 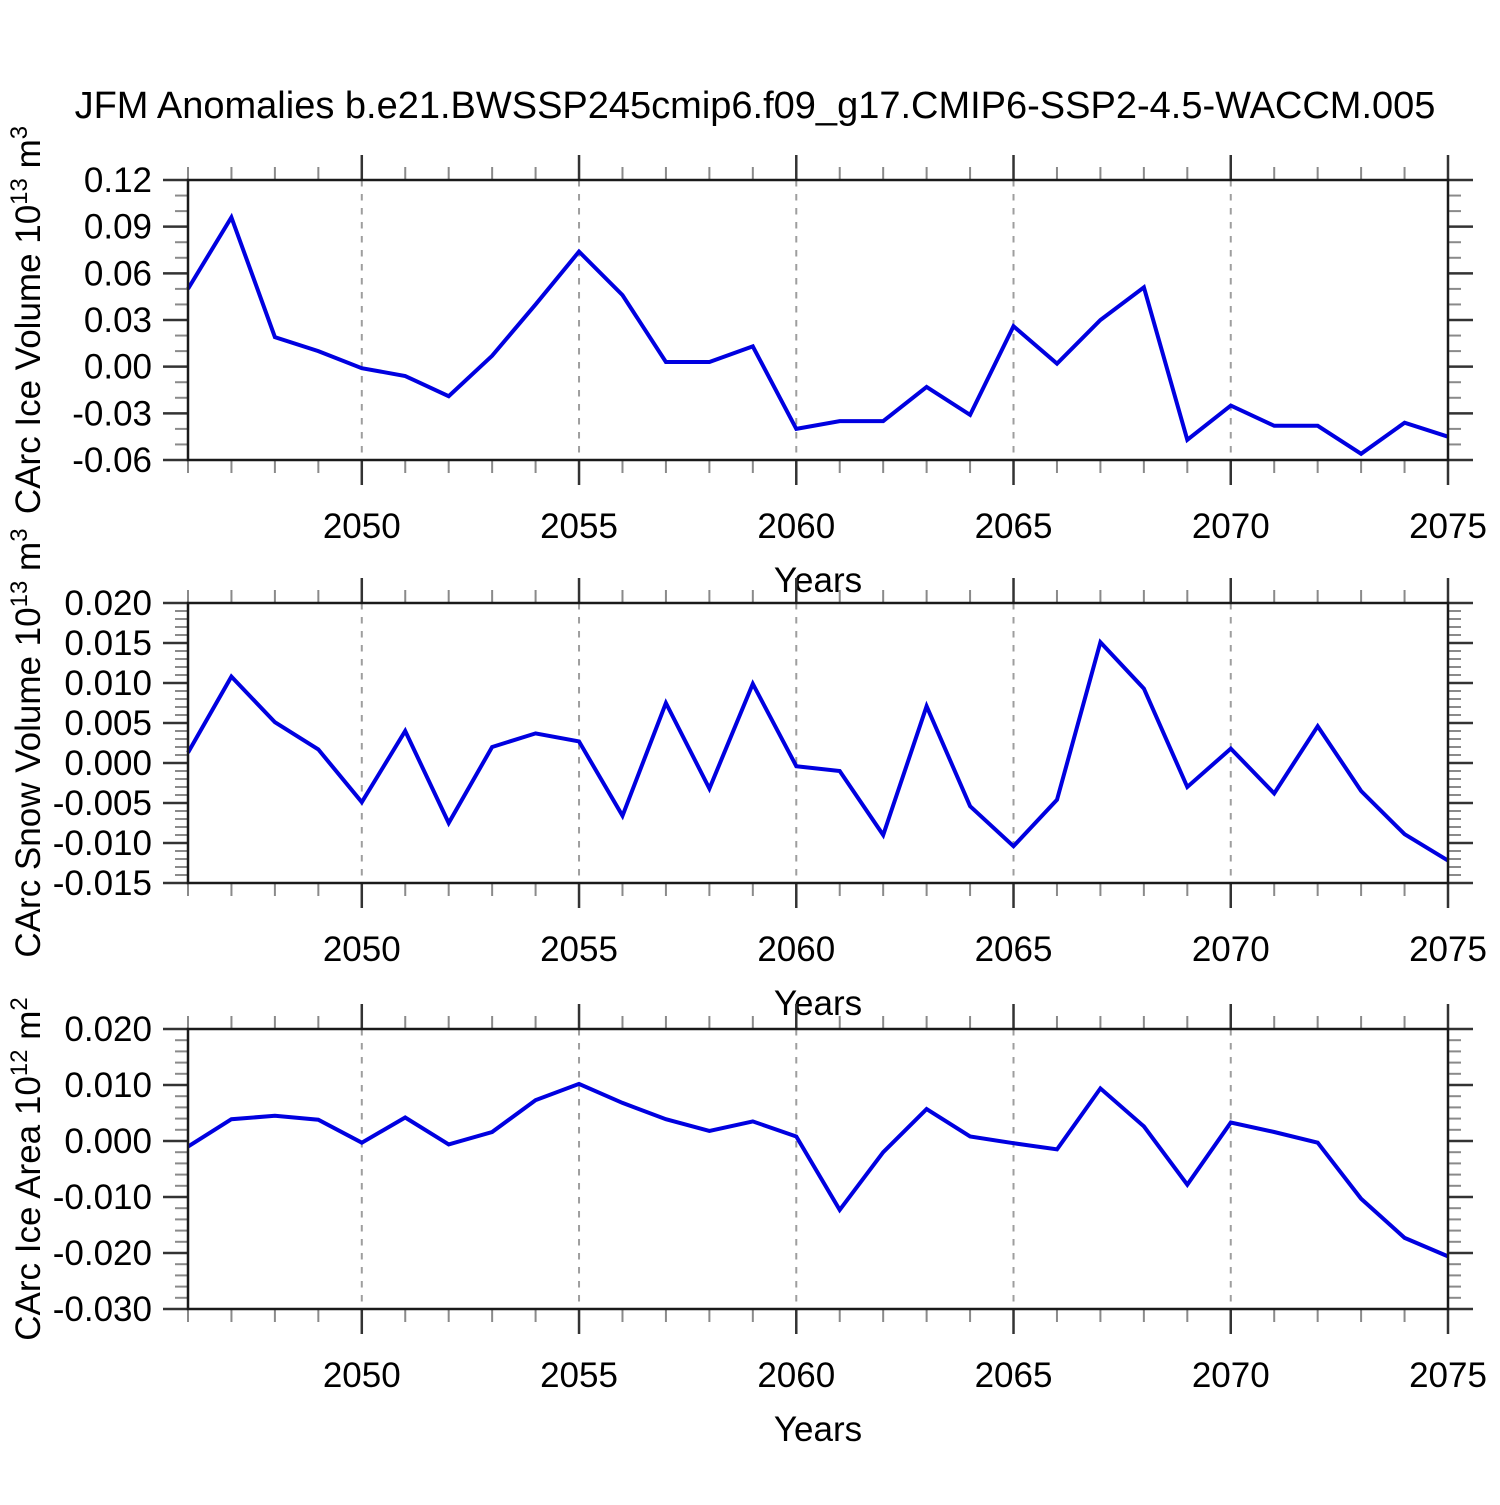 What do you see at coordinates (818, 750) in the screenshot?
I see `series-line-snow-volume` at bounding box center [818, 750].